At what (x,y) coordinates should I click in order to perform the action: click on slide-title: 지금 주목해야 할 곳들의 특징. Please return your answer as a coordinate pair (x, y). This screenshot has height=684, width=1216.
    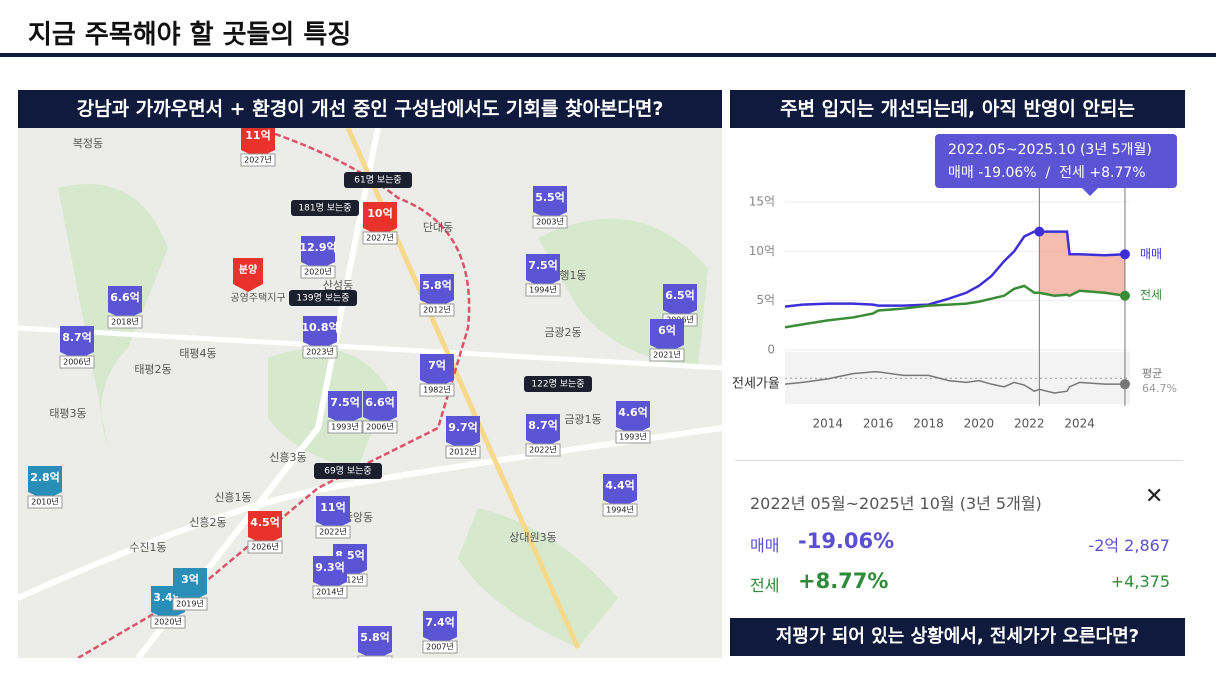
    Looking at the image, I should click on (190, 35).